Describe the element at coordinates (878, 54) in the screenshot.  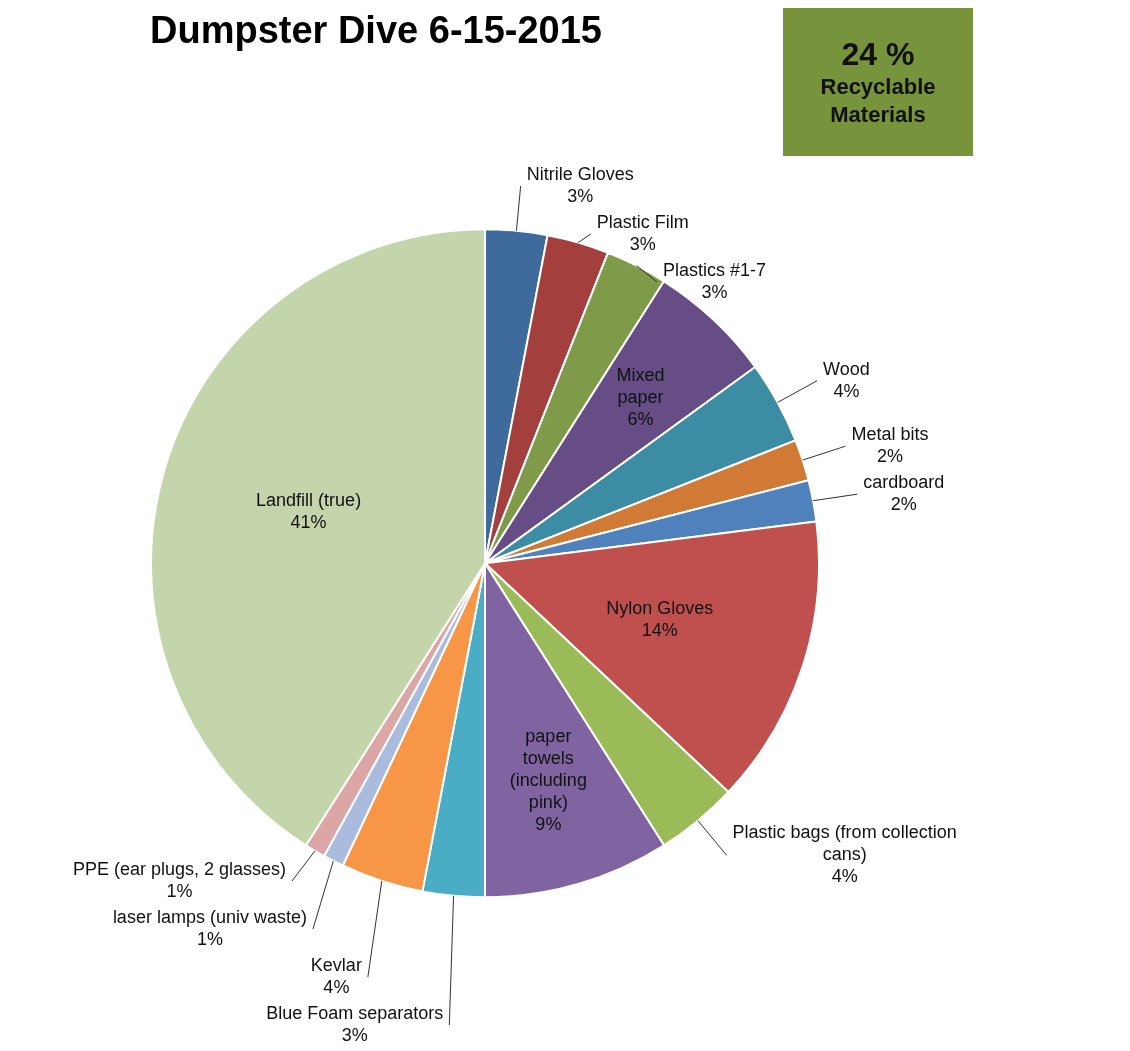
I see `text: 24 %` at that location.